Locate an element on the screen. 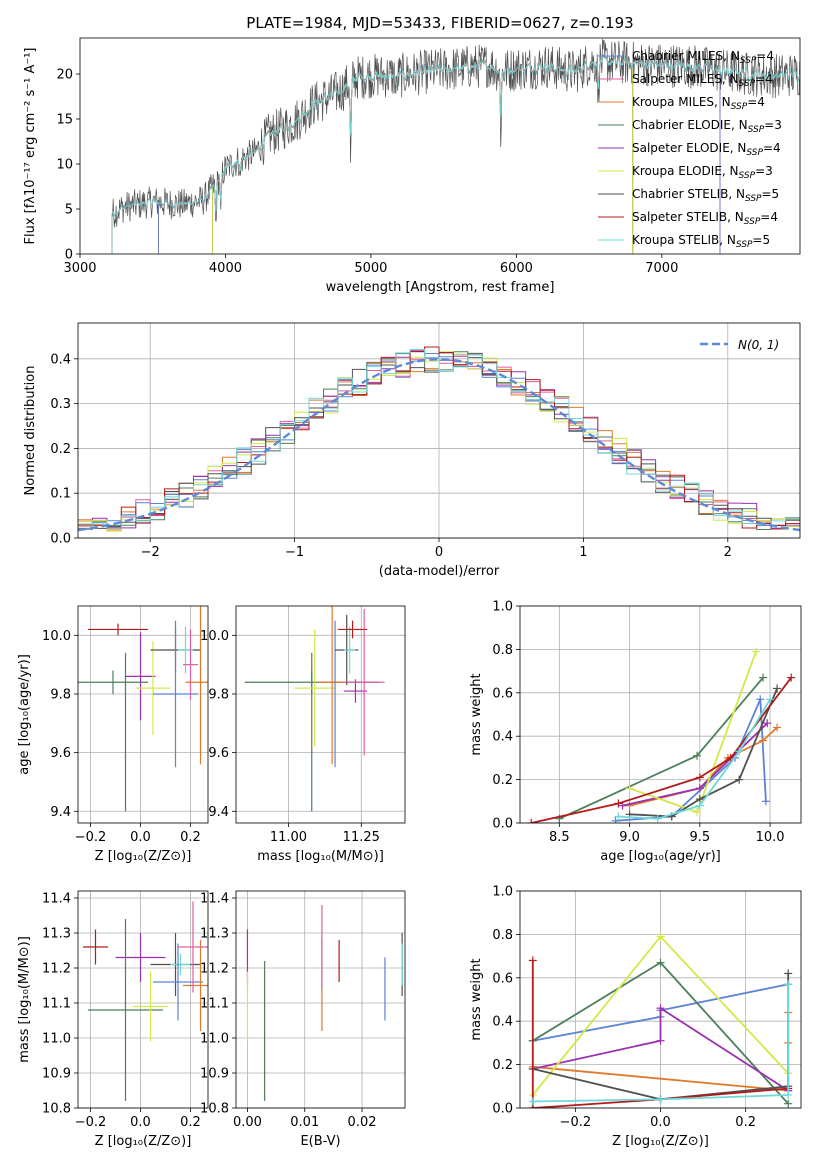 The image size is (819, 1170). x-axis-label: E(B-V) is located at coordinates (320, 1141).